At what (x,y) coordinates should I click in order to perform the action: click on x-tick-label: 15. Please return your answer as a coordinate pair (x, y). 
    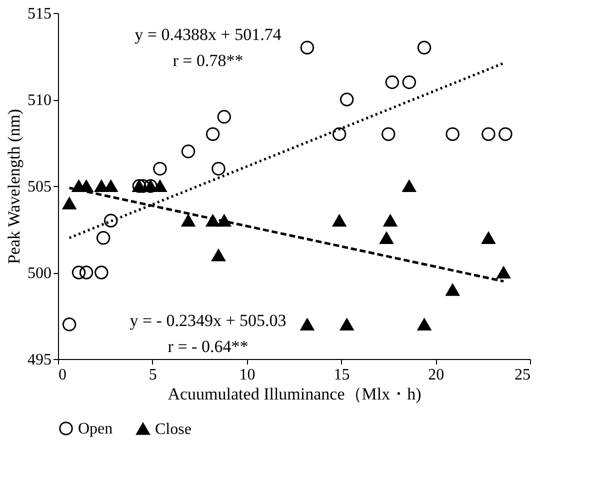
    Looking at the image, I should click on (342, 375).